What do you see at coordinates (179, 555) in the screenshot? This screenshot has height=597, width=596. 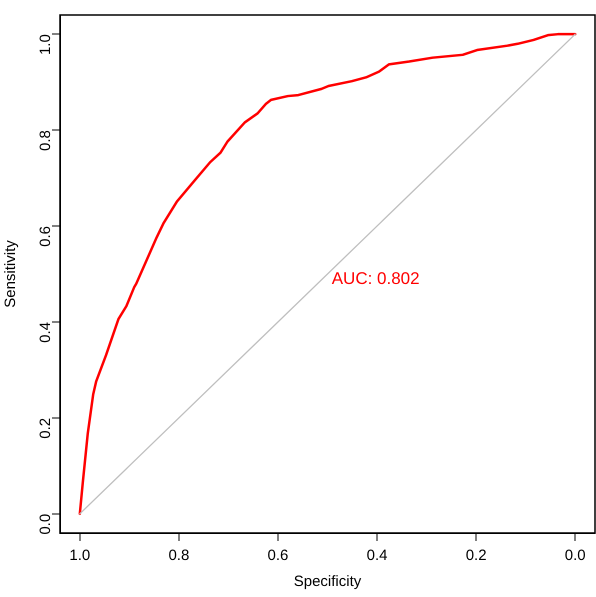 I see `x-tick-label: 0.8` at bounding box center [179, 555].